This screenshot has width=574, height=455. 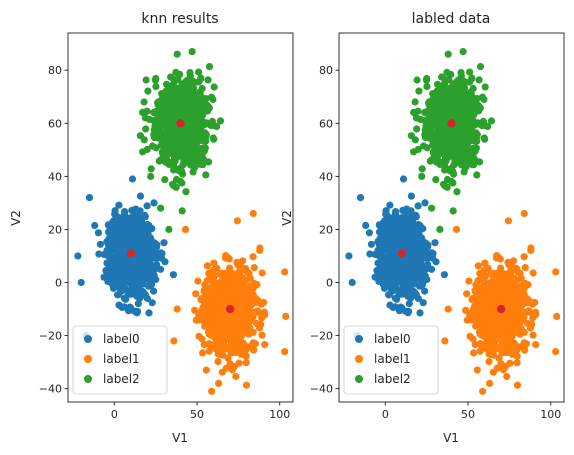 What do you see at coordinates (16, 218) in the screenshot?
I see `left-y-axis-label: V2` at bounding box center [16, 218].